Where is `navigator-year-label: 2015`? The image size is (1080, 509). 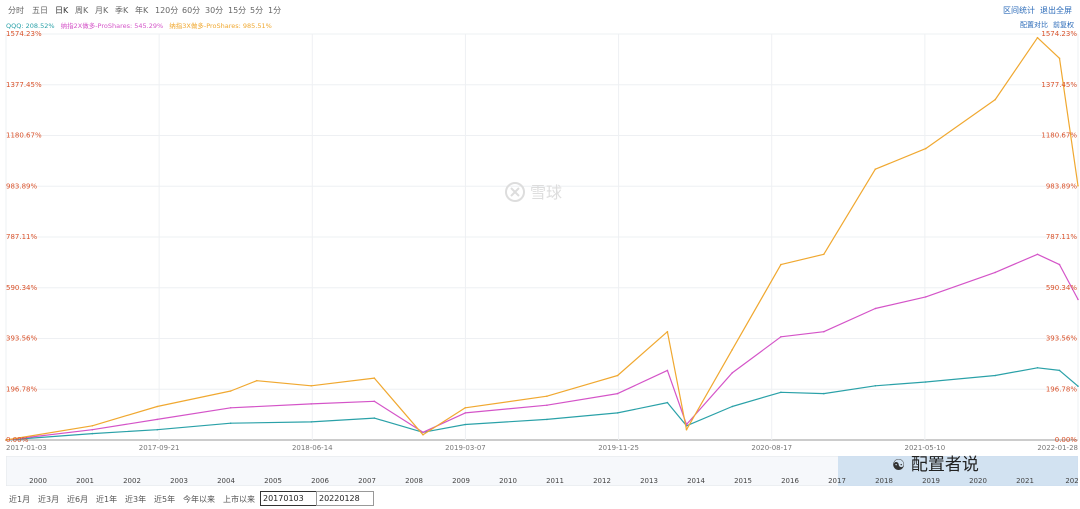 navigator-year-label: 2015 is located at coordinates (743, 481).